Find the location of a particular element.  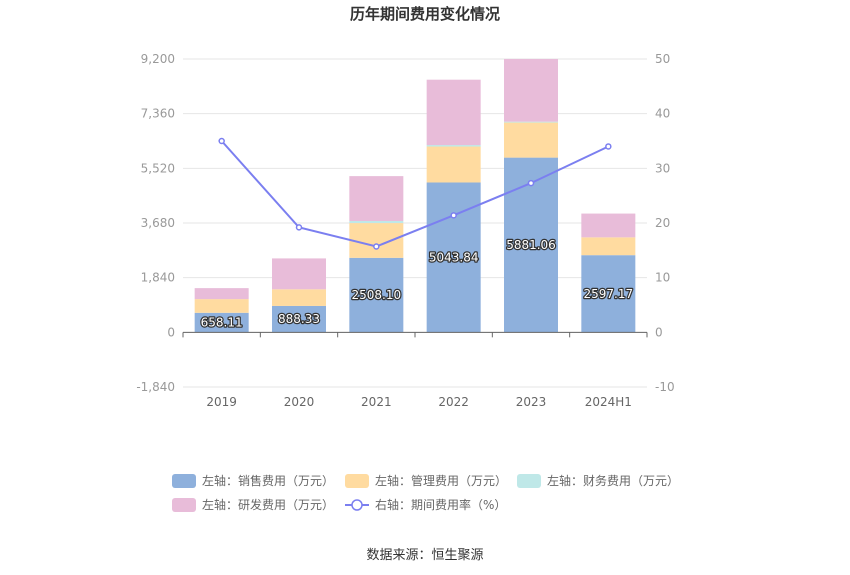

left-tick-label: 3,680 is located at coordinates (158, 223).